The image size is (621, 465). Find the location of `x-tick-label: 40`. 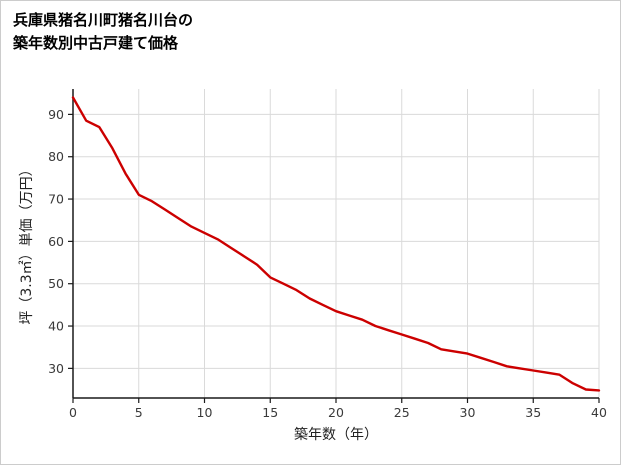

x-tick-label: 40 is located at coordinates (599, 412).